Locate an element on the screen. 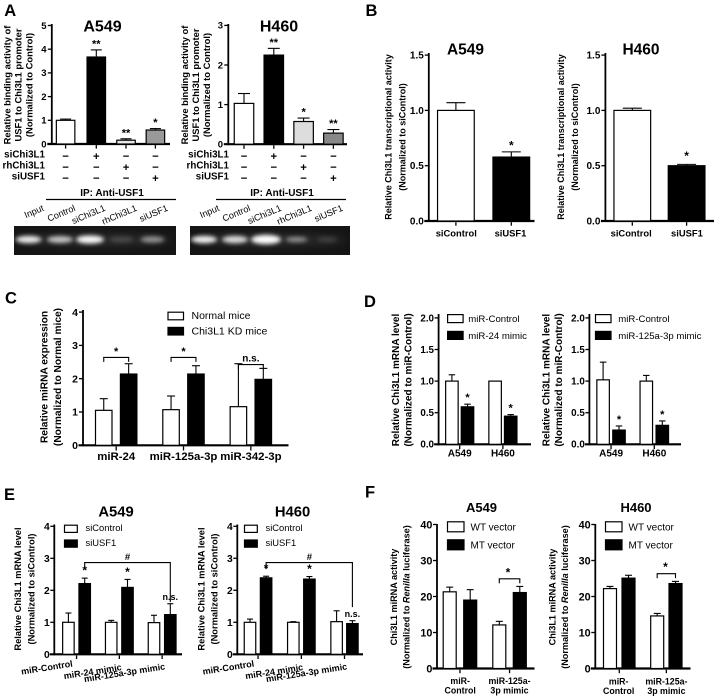  svg-text: Relative miRNA expression is located at coordinates (45, 377).